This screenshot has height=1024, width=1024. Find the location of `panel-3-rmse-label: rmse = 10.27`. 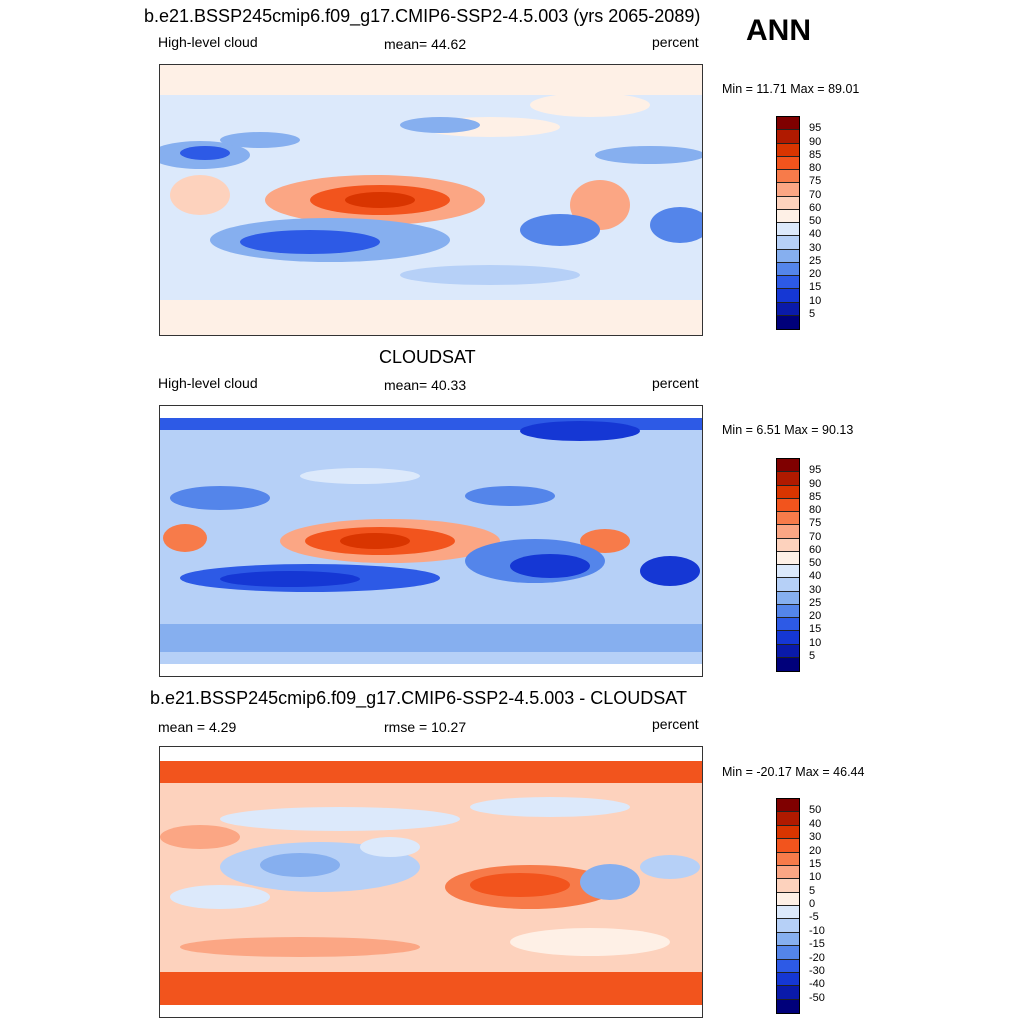

panel-3-rmse-label: rmse = 10.27 is located at coordinates (425, 727).